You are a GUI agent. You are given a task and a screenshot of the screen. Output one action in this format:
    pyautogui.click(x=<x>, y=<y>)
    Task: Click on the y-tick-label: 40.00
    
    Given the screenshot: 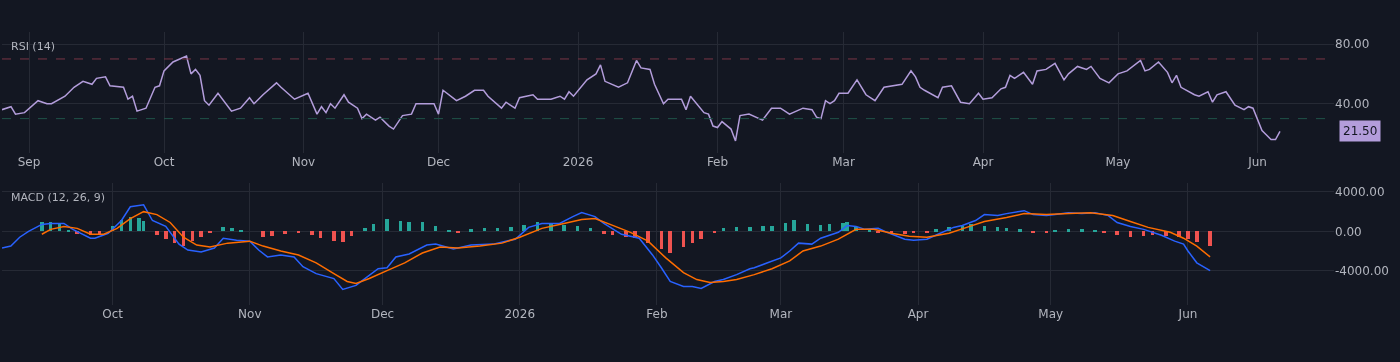 What is the action you would take?
    pyautogui.click(x=1352, y=103)
    